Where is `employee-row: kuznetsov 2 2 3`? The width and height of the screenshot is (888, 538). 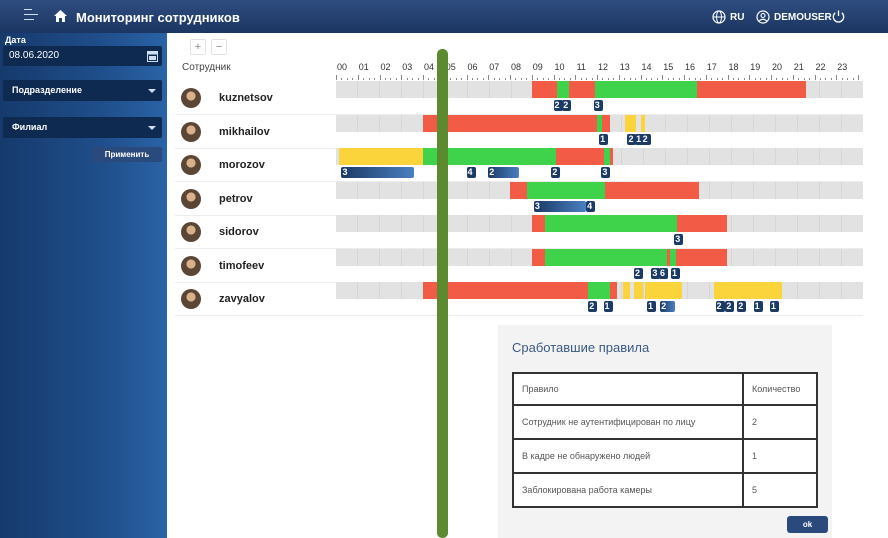 employee-row: kuznetsov 2 2 3 is located at coordinates (519, 98).